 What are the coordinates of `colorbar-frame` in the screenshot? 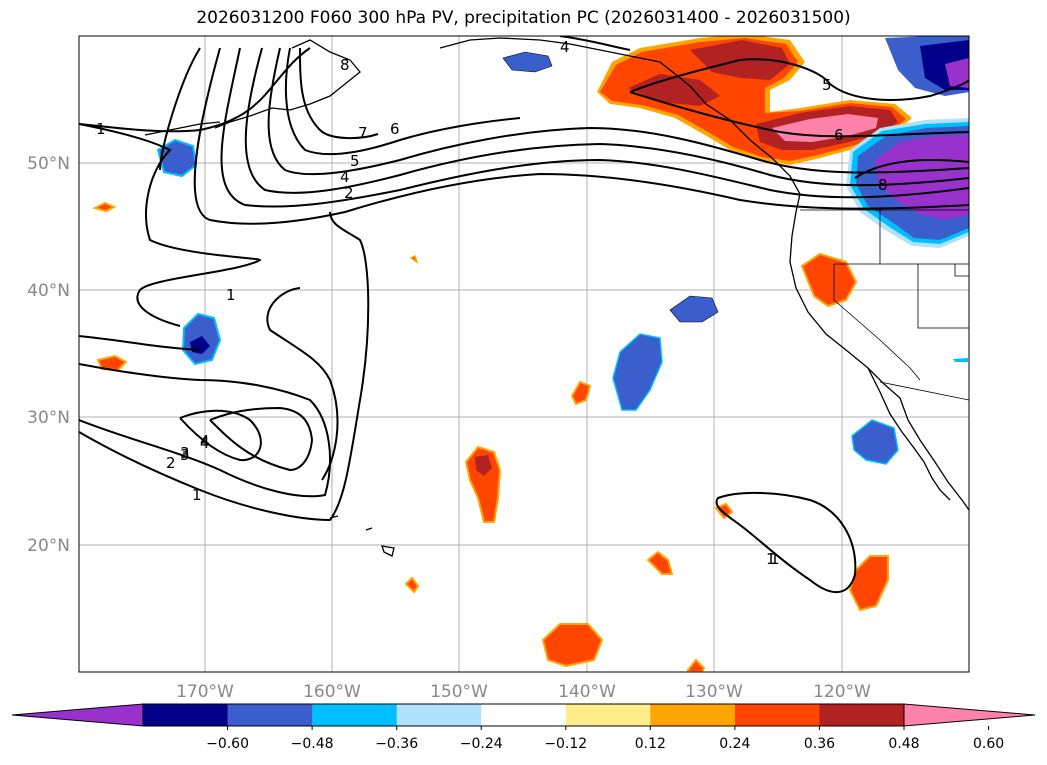 It's located at (523, 715).